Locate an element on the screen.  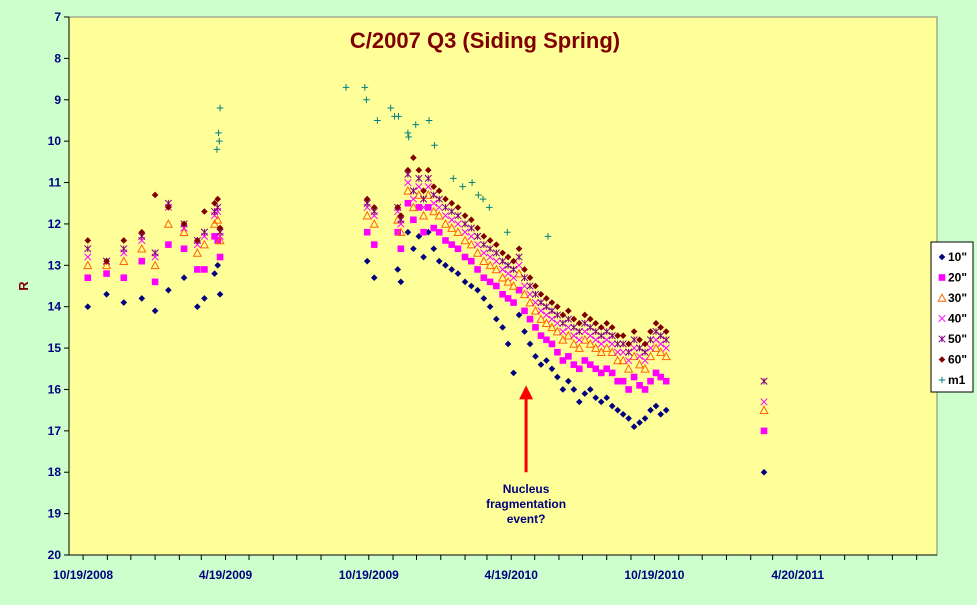
y-tick-label: 12 is located at coordinates (55, 224).